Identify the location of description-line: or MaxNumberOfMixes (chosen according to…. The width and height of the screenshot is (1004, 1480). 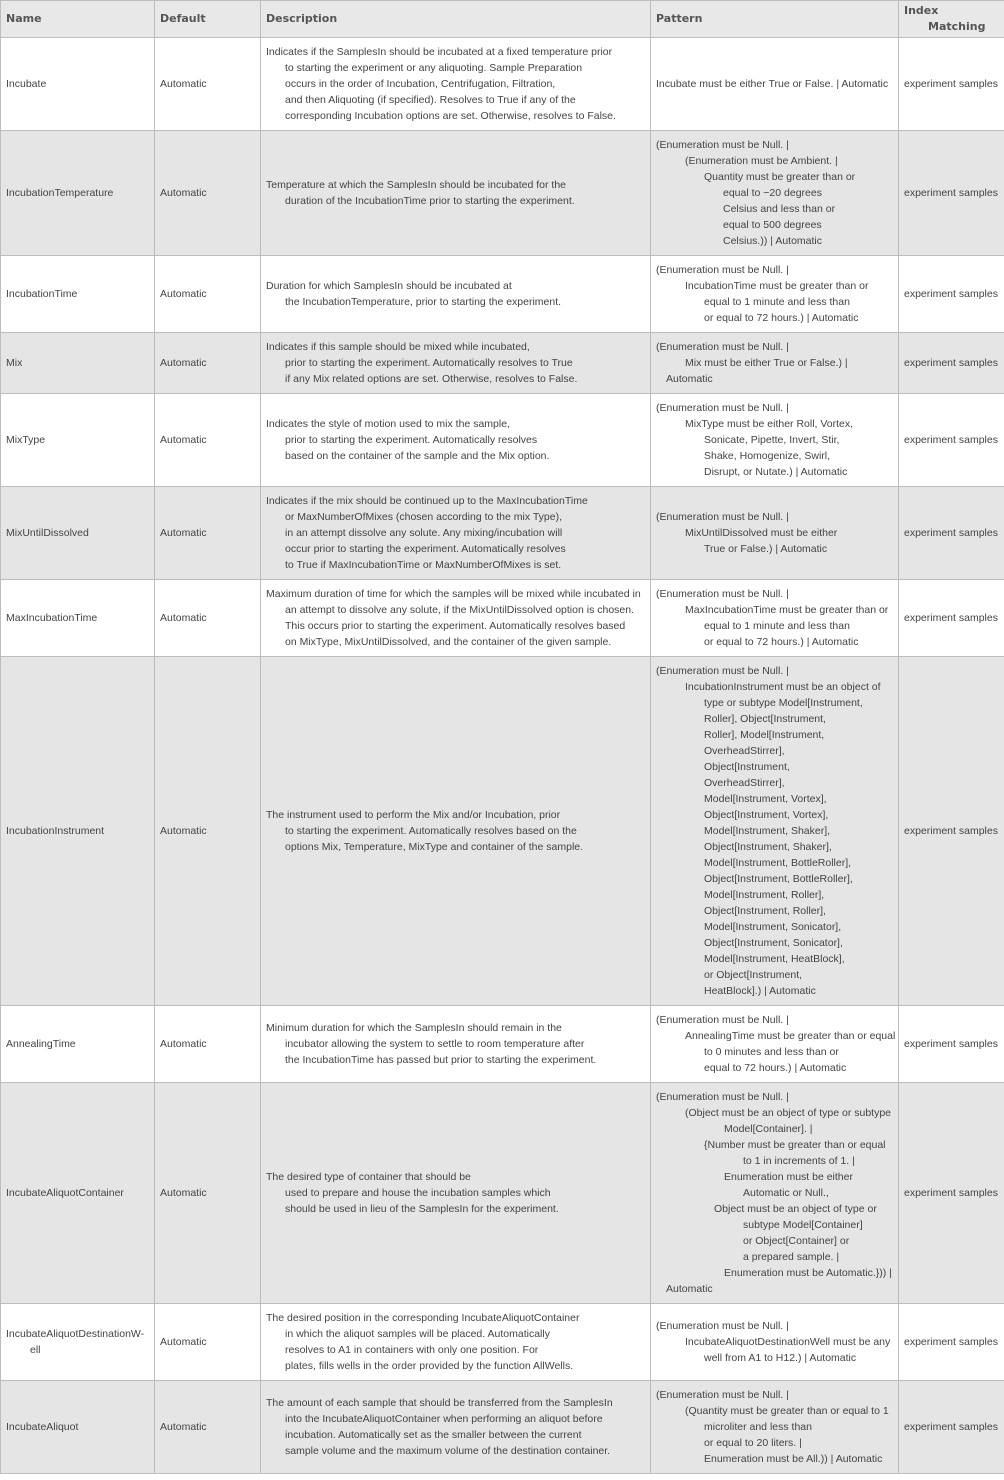
(423, 517).